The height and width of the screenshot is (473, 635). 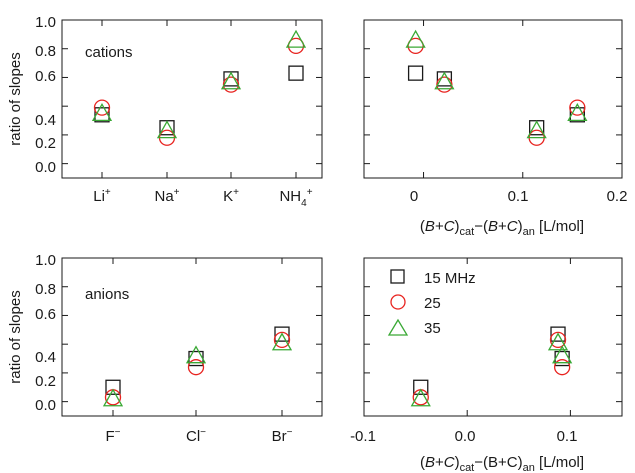 What do you see at coordinates (45, 95) in the screenshot?
I see `panel-cations-y-ticks: 0.0 0.2 0.4 0.6 0.8 1.0` at bounding box center [45, 95].